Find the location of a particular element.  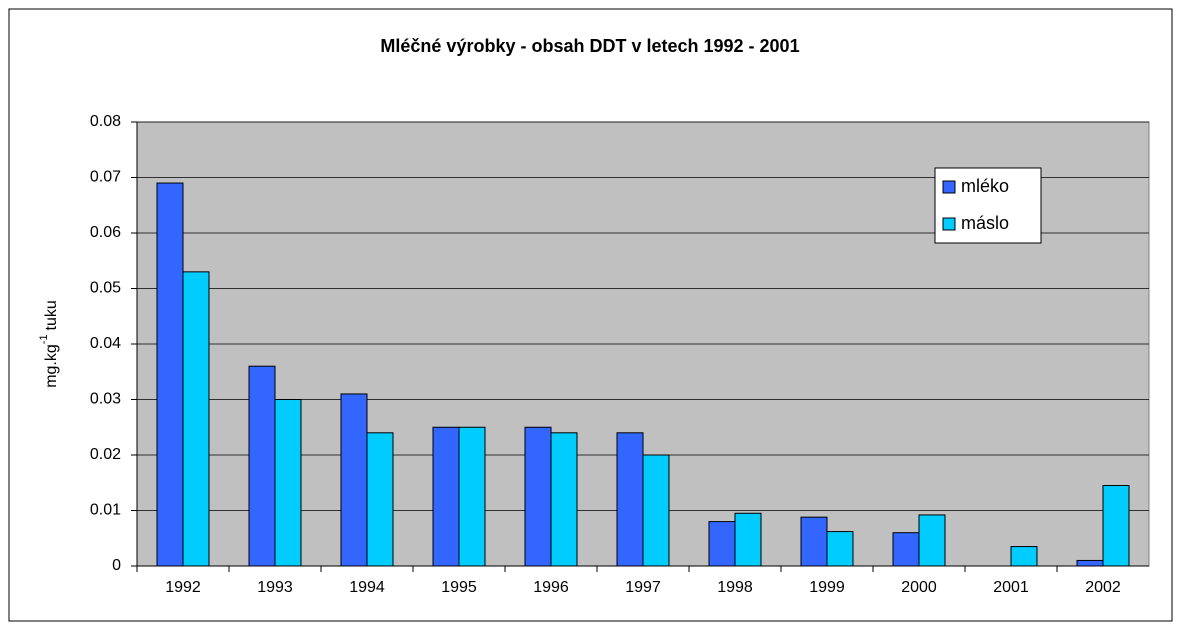

y-tick-label: 0.03 is located at coordinates (105, 399).